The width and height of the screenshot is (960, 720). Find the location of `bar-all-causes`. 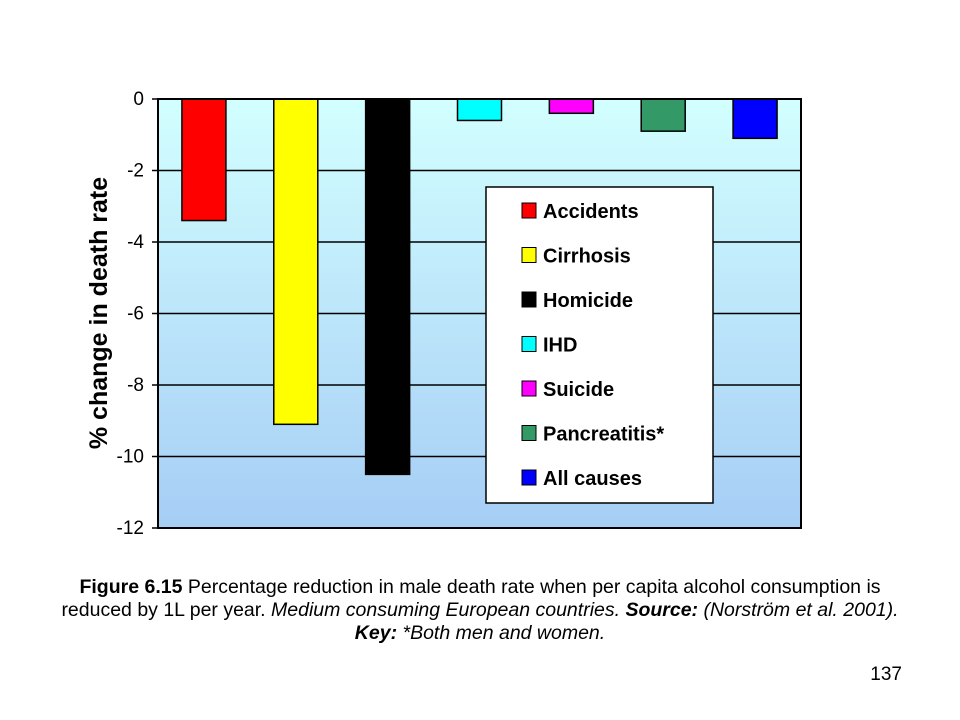

bar-all-causes is located at coordinates (755, 119).